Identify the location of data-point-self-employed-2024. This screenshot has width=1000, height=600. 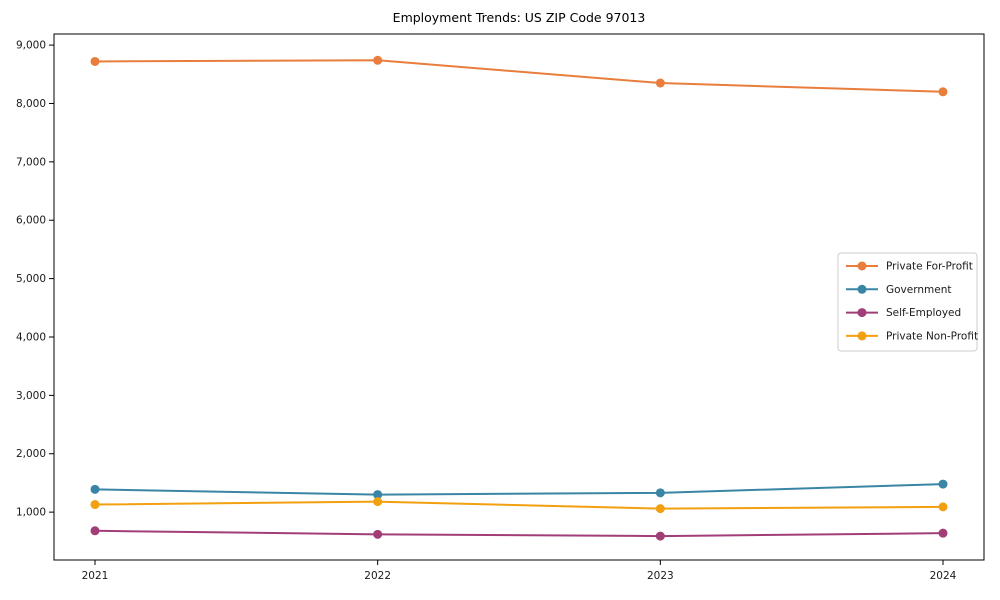
(943, 533).